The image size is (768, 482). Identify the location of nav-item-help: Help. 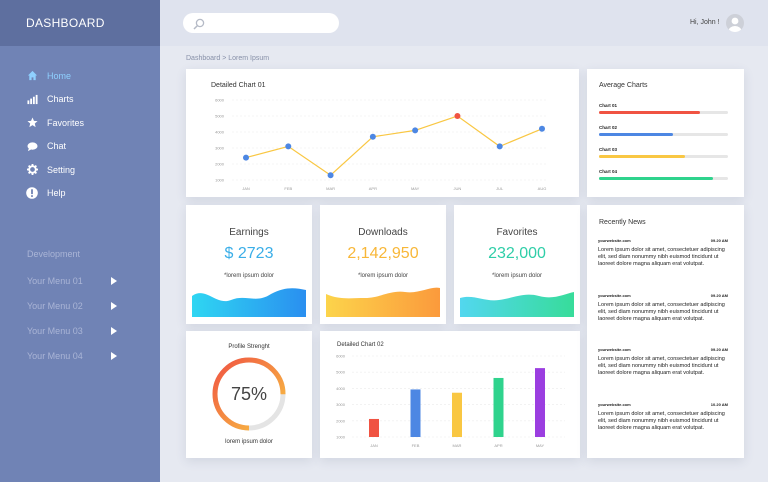
(80, 194).